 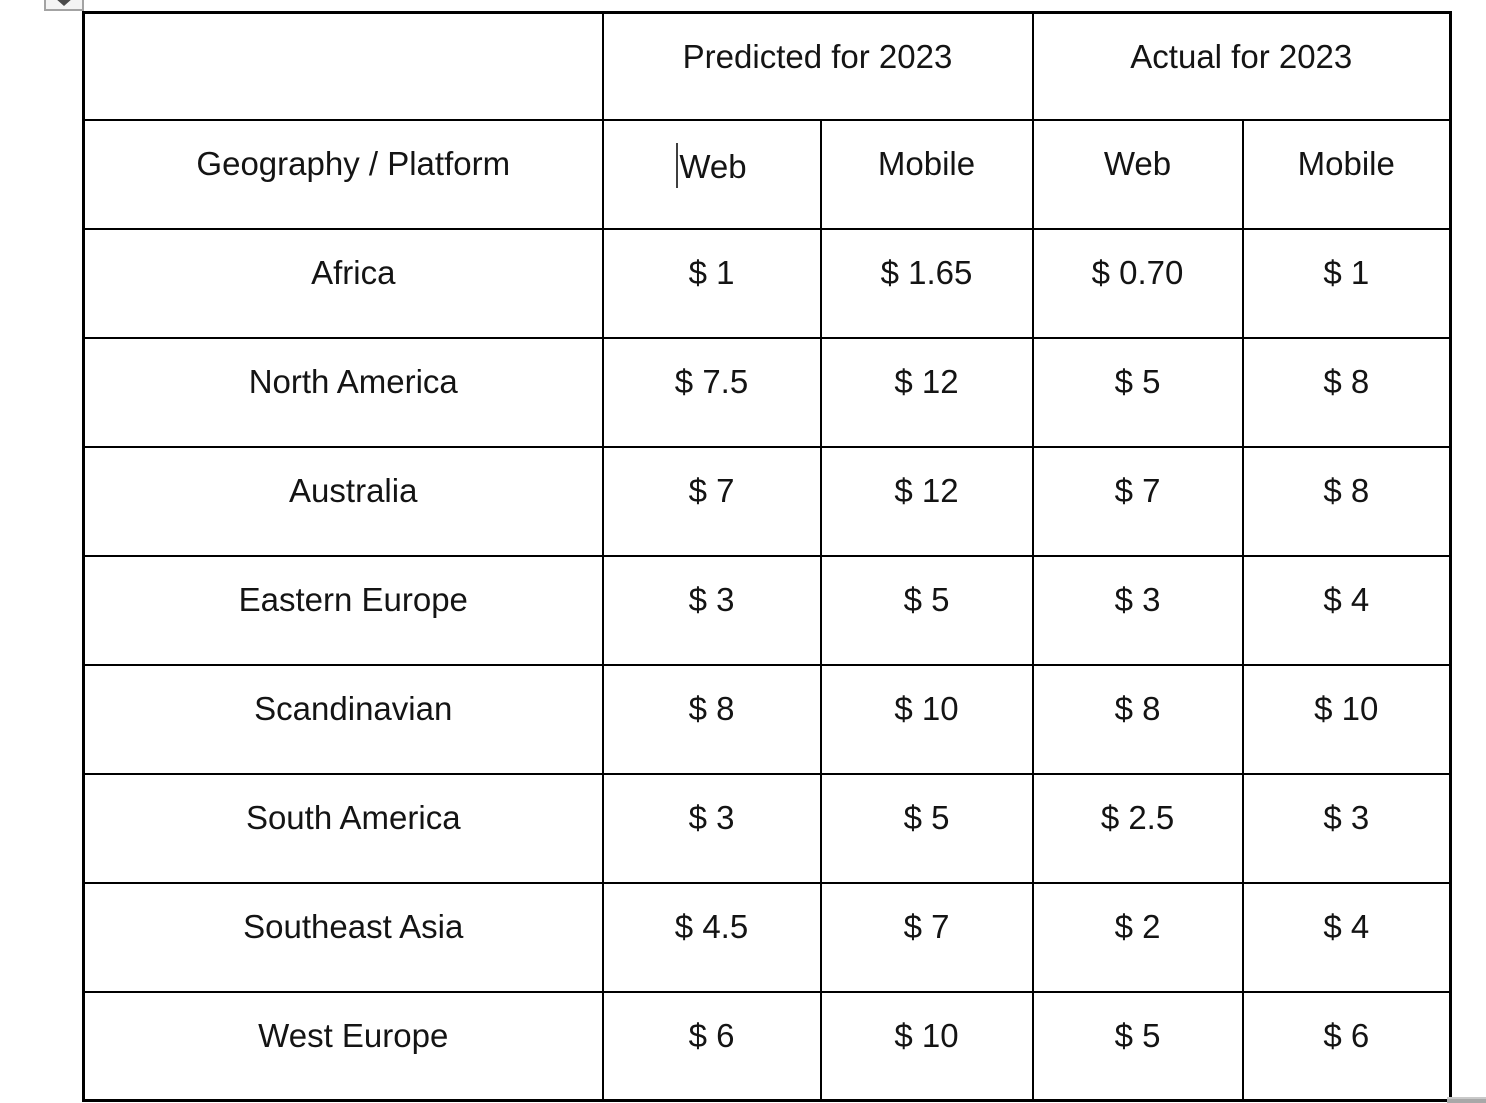 I want to click on geography-cell: Scandinavian, so click(x=343, y=719).